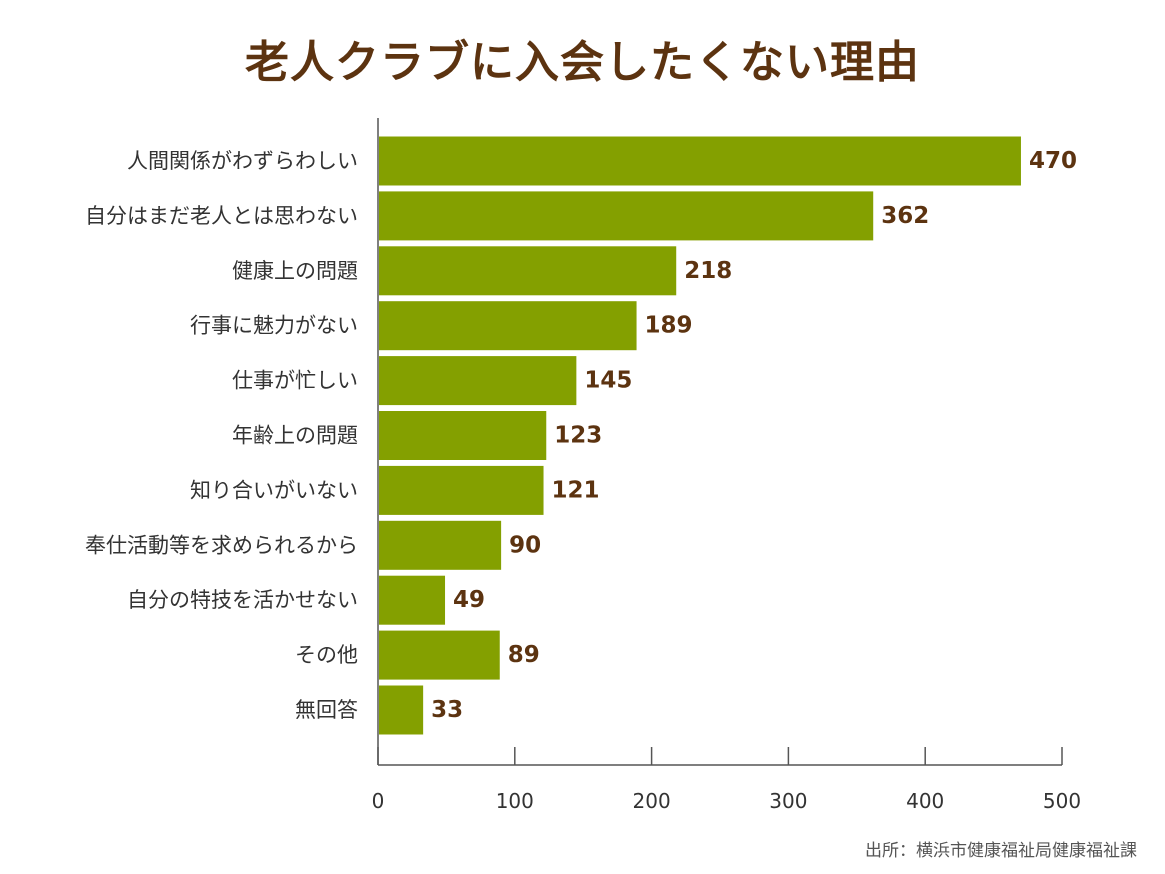  Describe the element at coordinates (469, 600) in the screenshot. I see `value-label-8: 49` at that location.